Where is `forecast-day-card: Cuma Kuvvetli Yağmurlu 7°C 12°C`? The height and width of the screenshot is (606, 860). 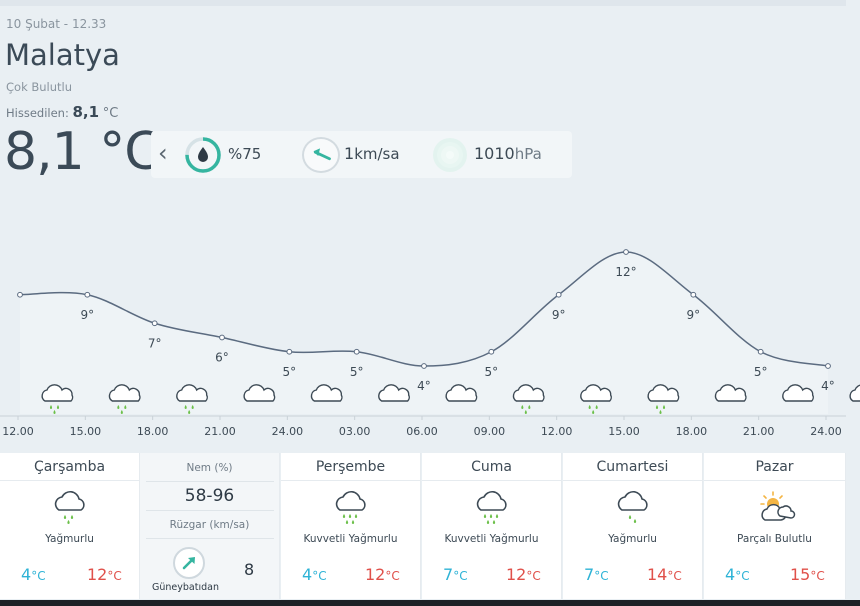
forecast-day-card: Cuma Kuvvetli Yağmurlu 7°C 12°C is located at coordinates (492, 526).